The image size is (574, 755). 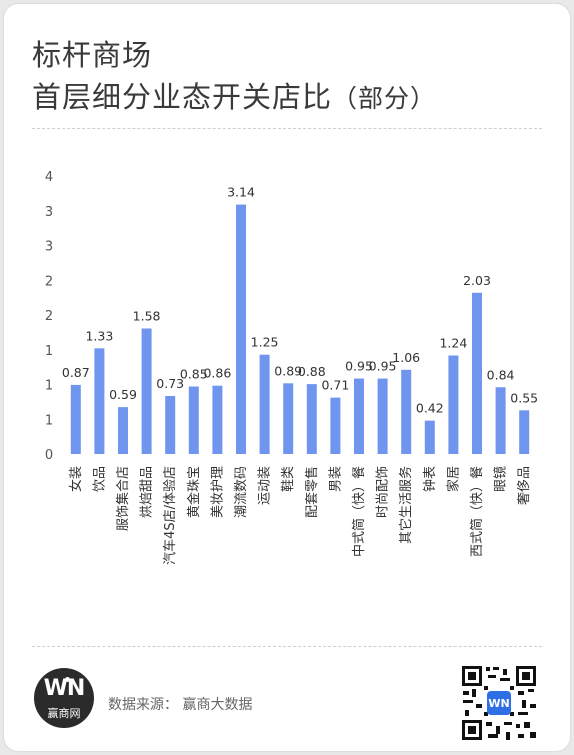 What do you see at coordinates (383, 492) in the screenshot?
I see `category-label: 时尚配饰` at bounding box center [383, 492].